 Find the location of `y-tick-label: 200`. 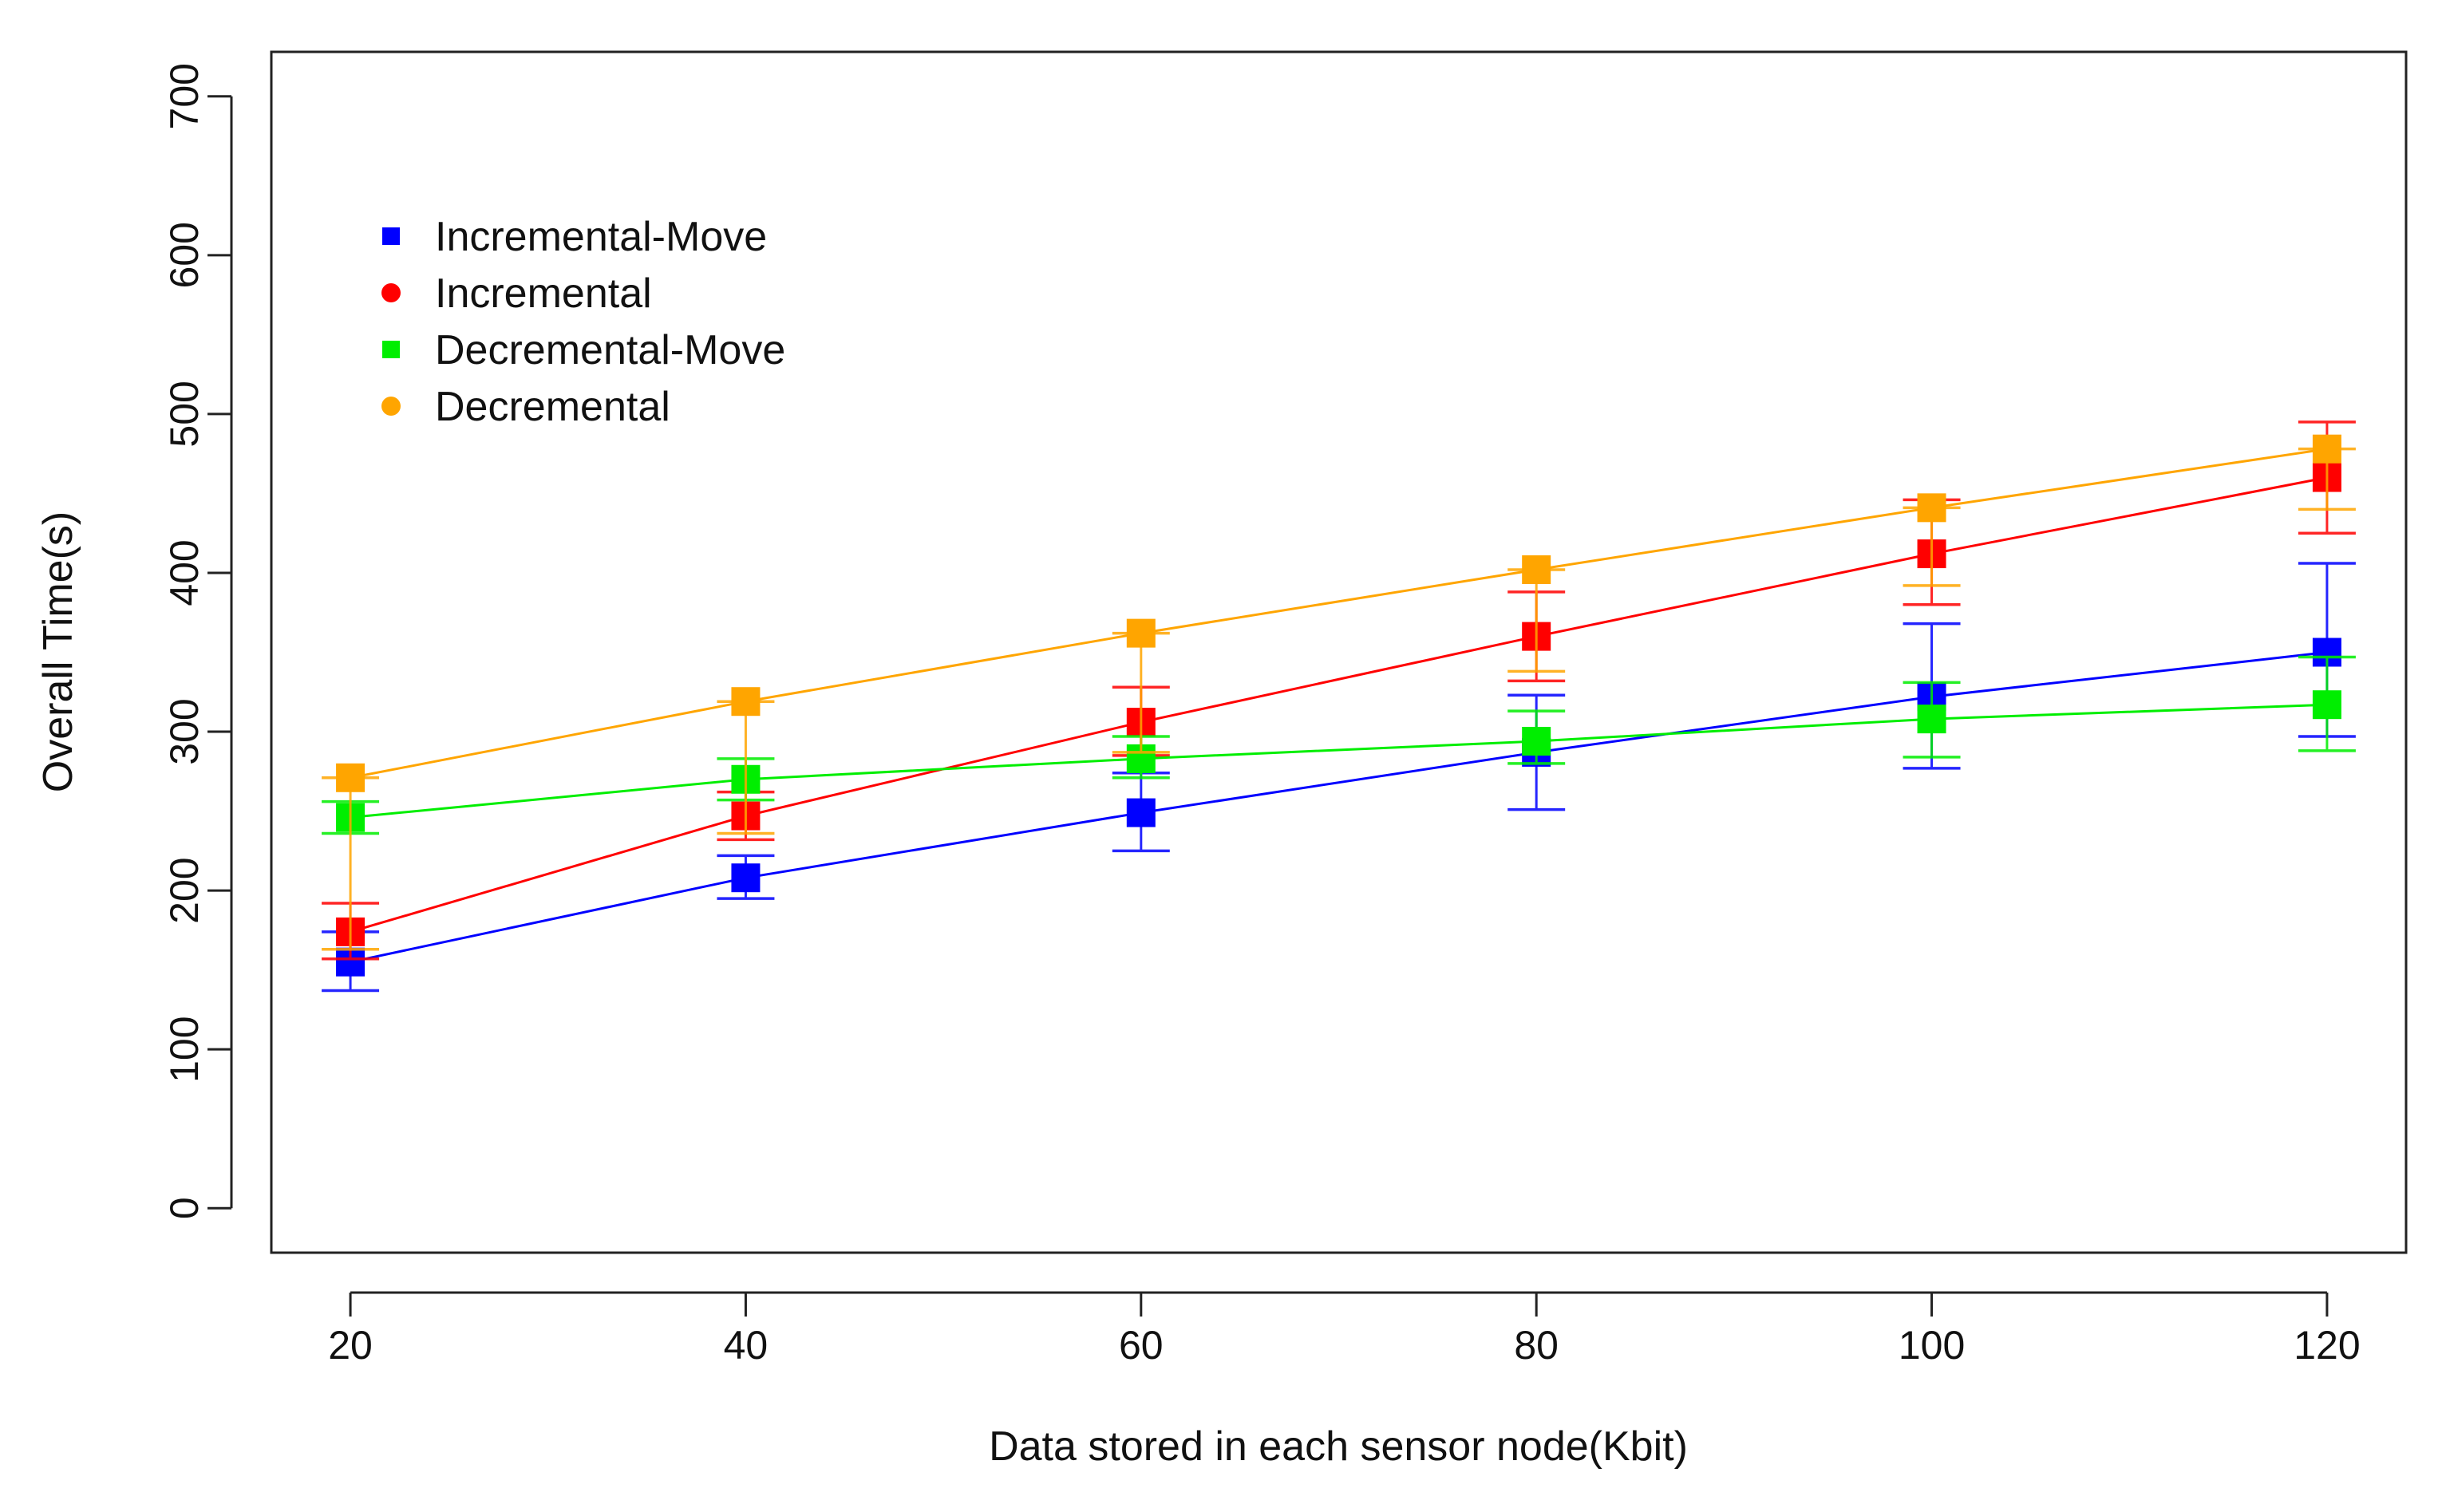

y-tick-label: 200 is located at coordinates (184, 890).